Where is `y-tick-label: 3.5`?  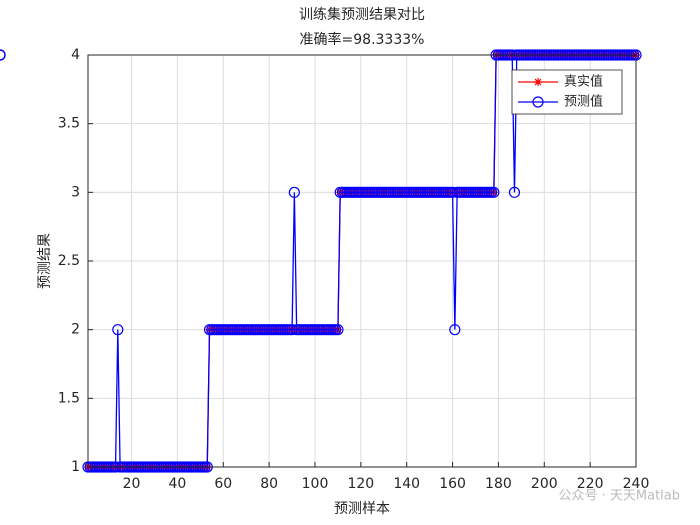 y-tick-label: 3.5 is located at coordinates (69, 124).